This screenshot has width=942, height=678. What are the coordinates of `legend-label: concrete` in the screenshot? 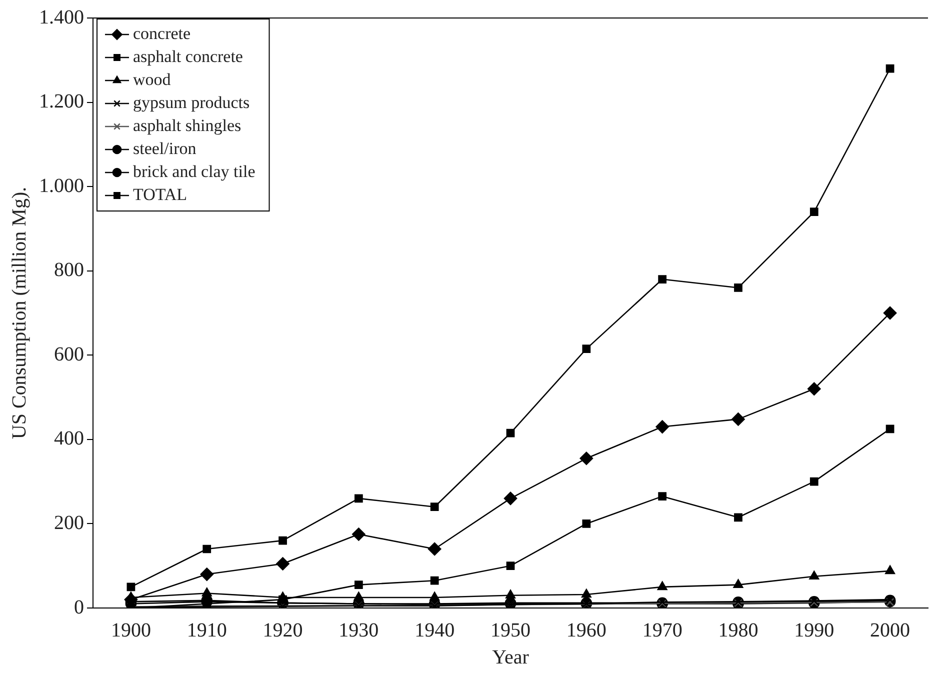 It's located at (162, 33).